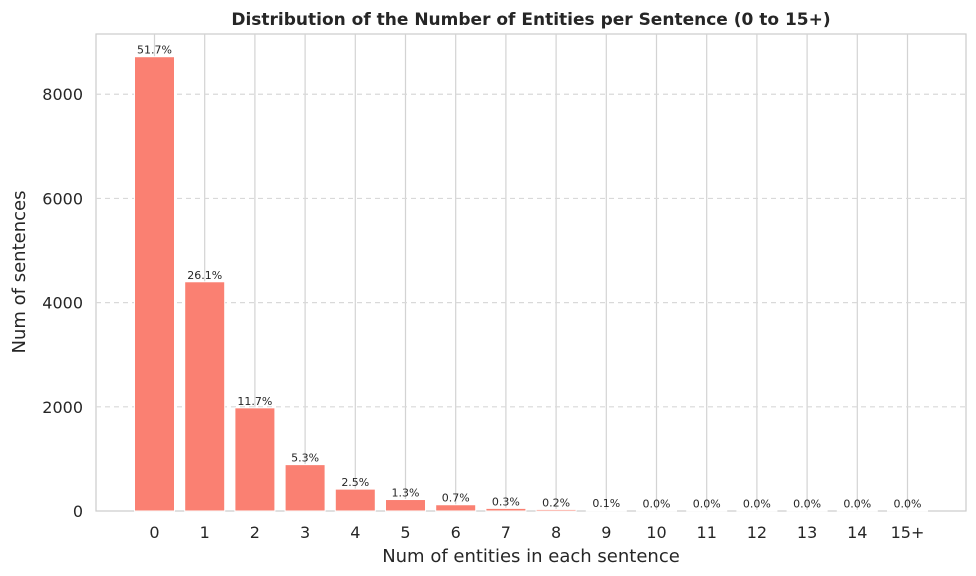 This screenshot has height=576, width=976. Describe the element at coordinates (62, 94) in the screenshot. I see `y-tick-label: 8000` at that location.